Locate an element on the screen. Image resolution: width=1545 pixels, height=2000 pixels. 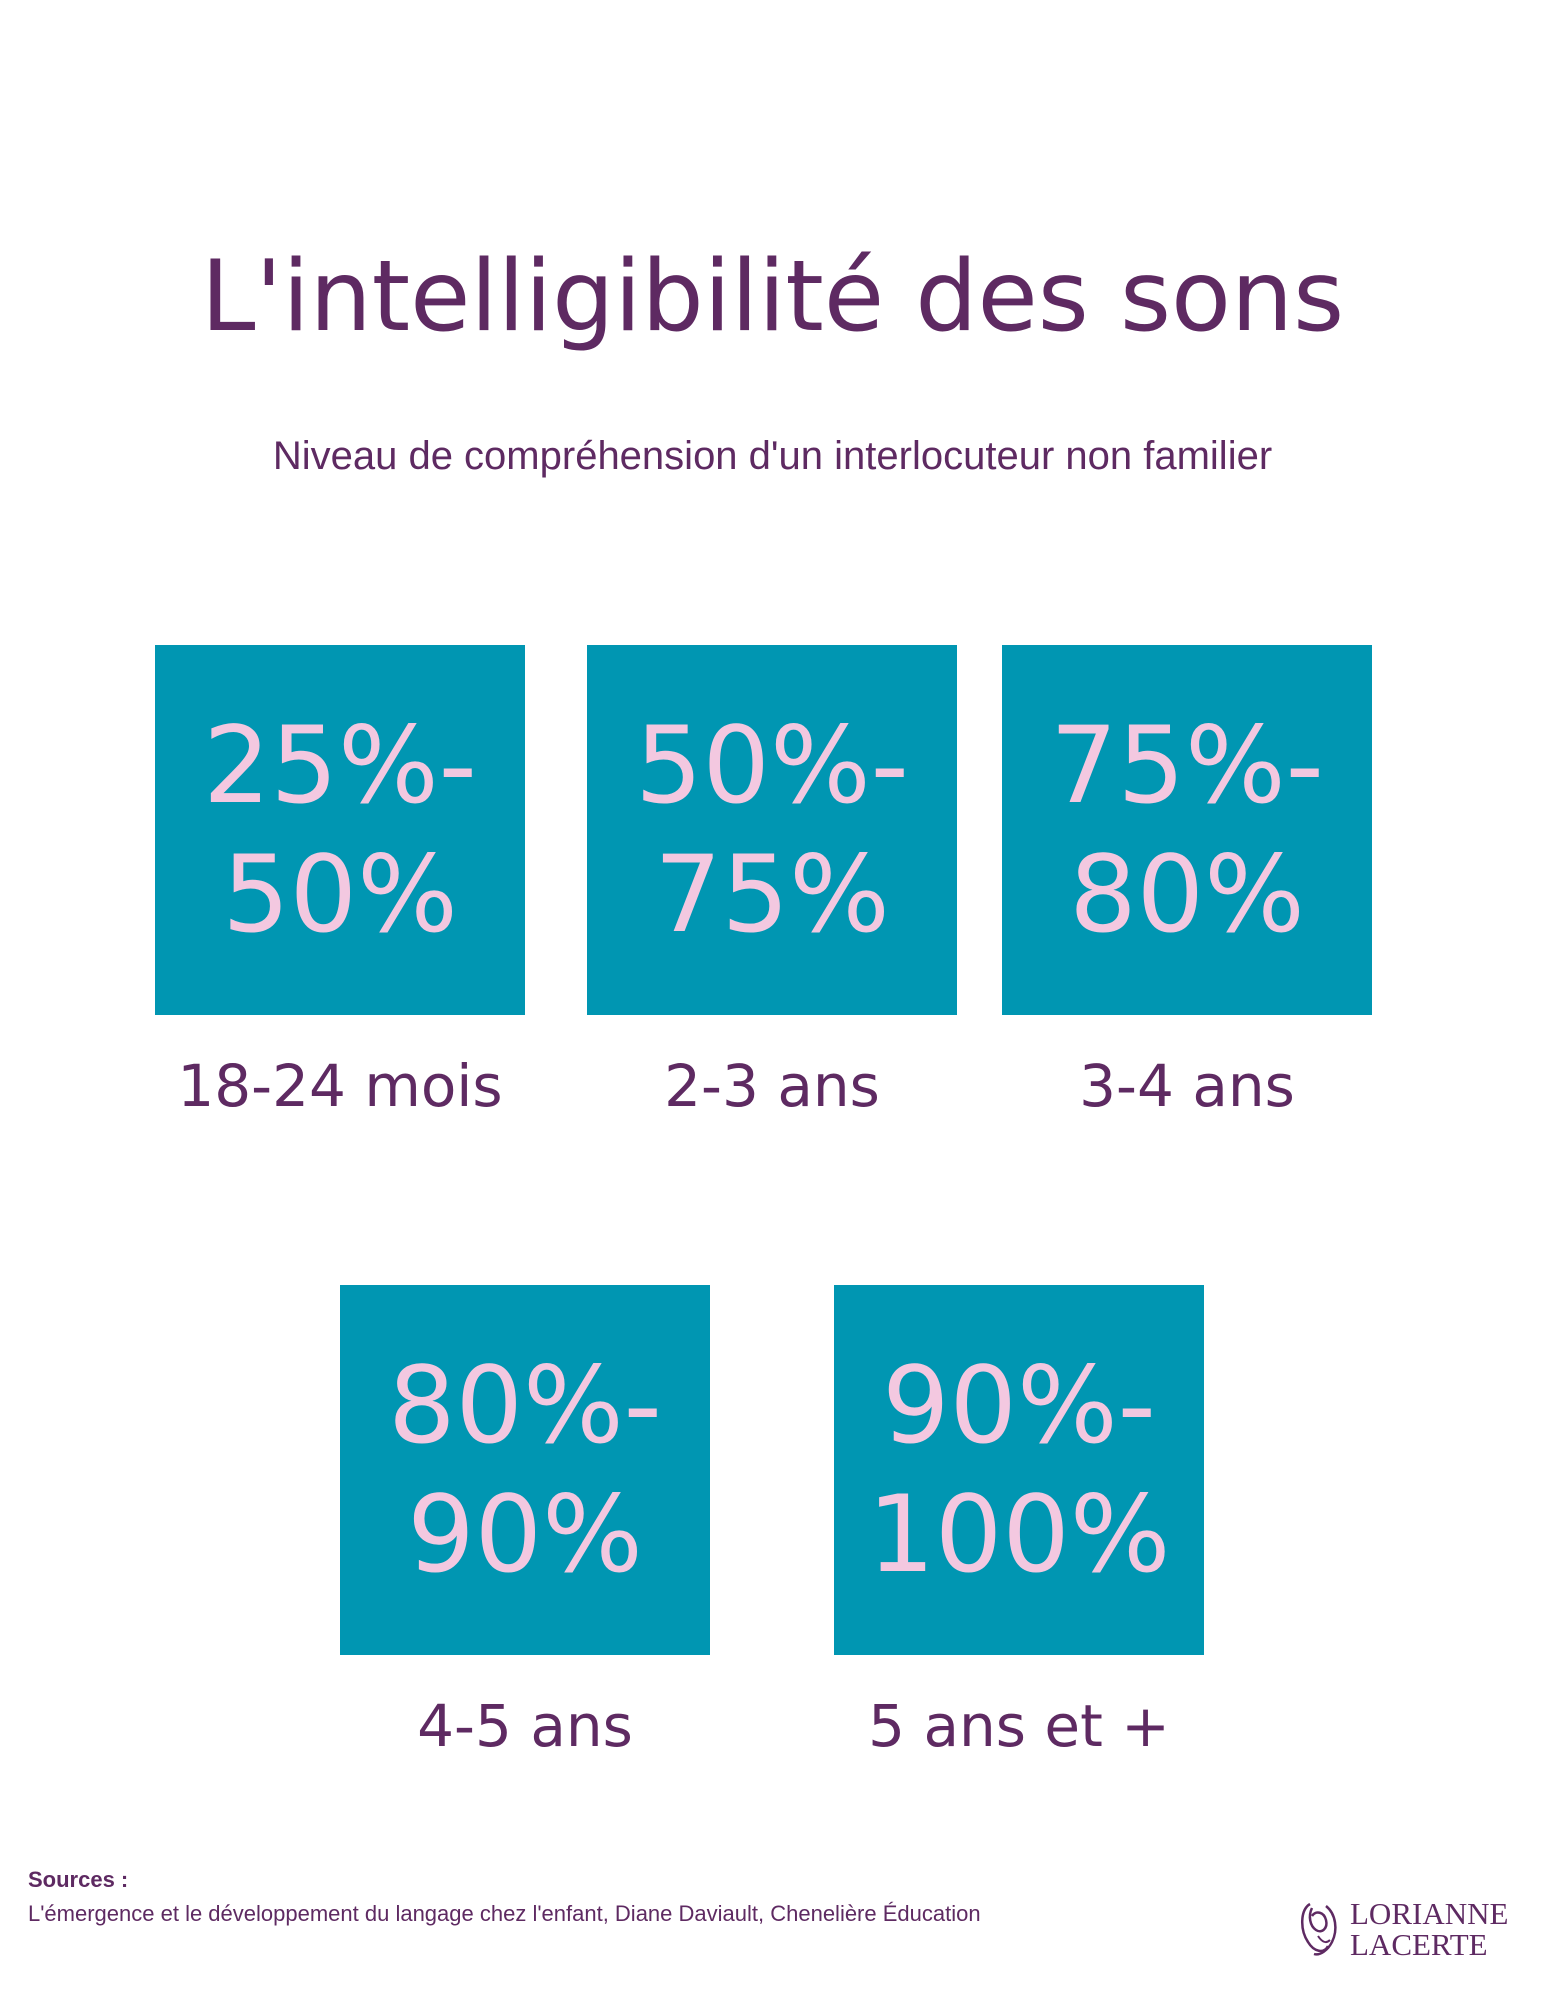
brand-name-line1: LORIANNE is located at coordinates (1429, 1913).